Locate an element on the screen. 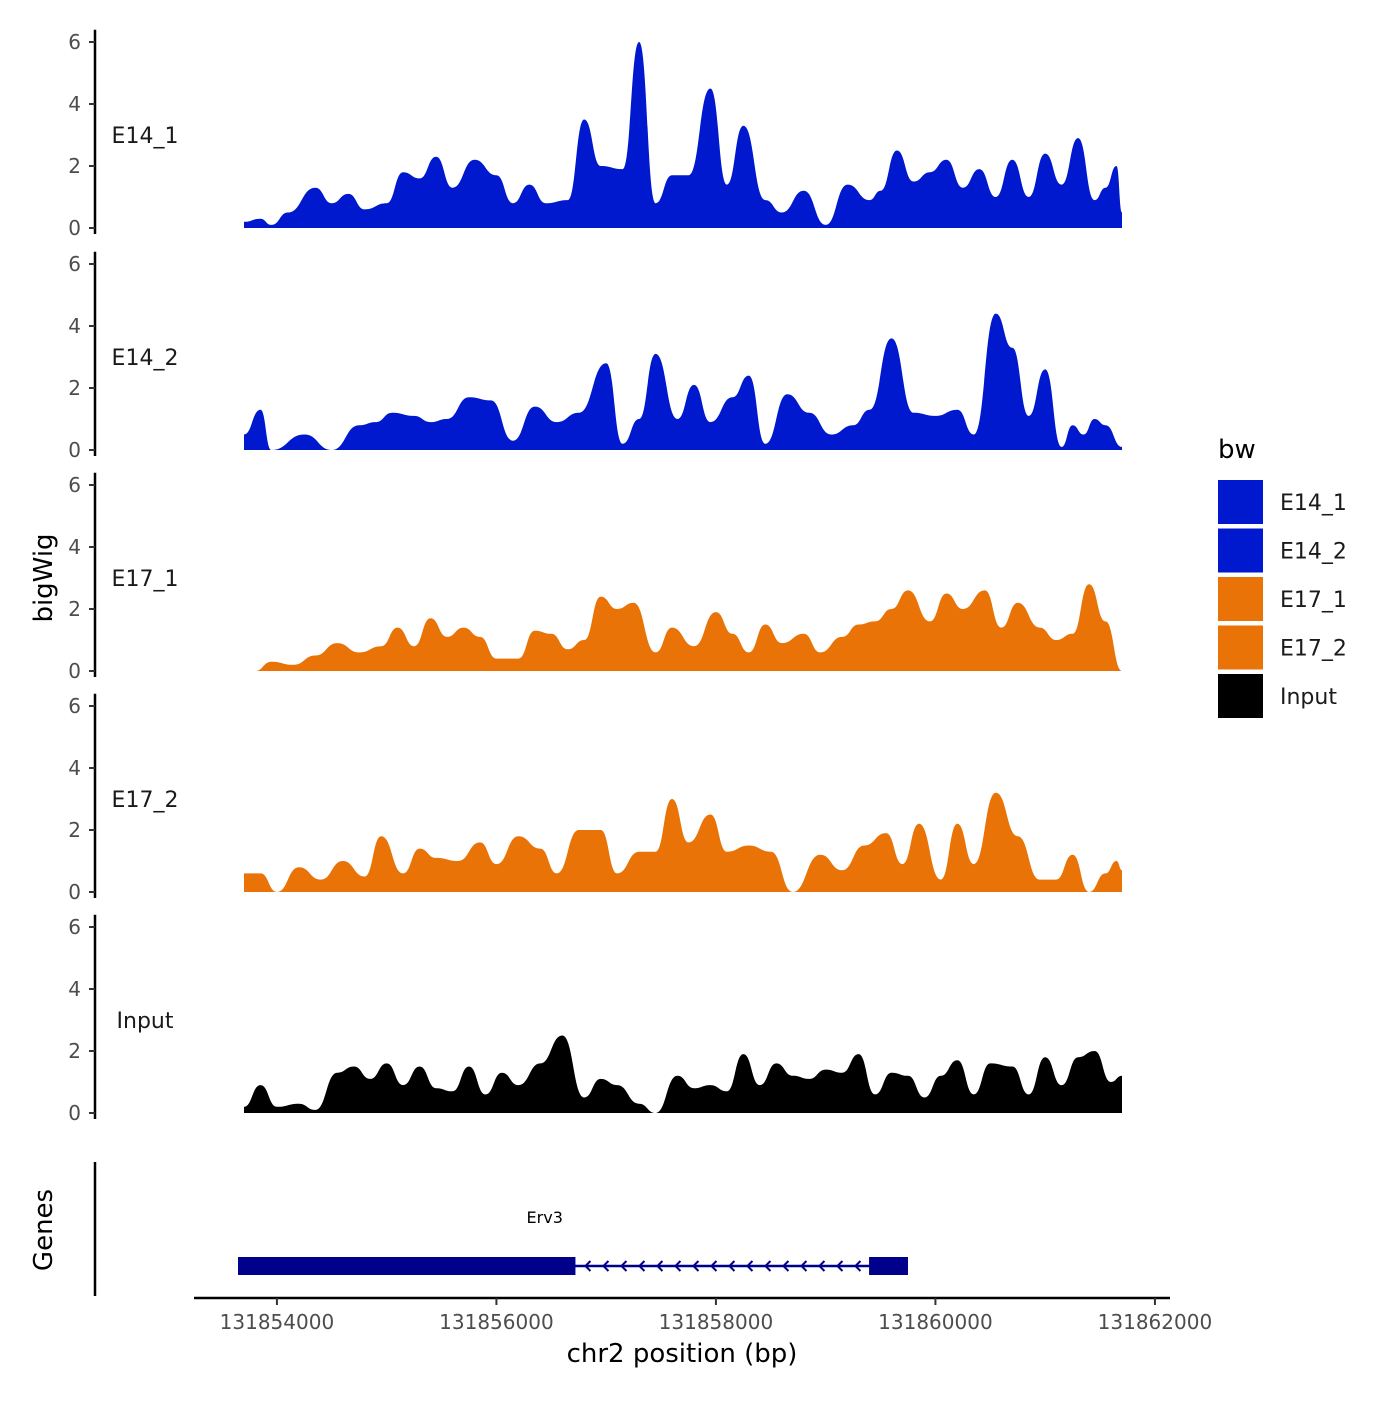 Image resolution: width=1400 pixels, height=1404 pixels. legend-title: bw is located at coordinates (1237, 450).